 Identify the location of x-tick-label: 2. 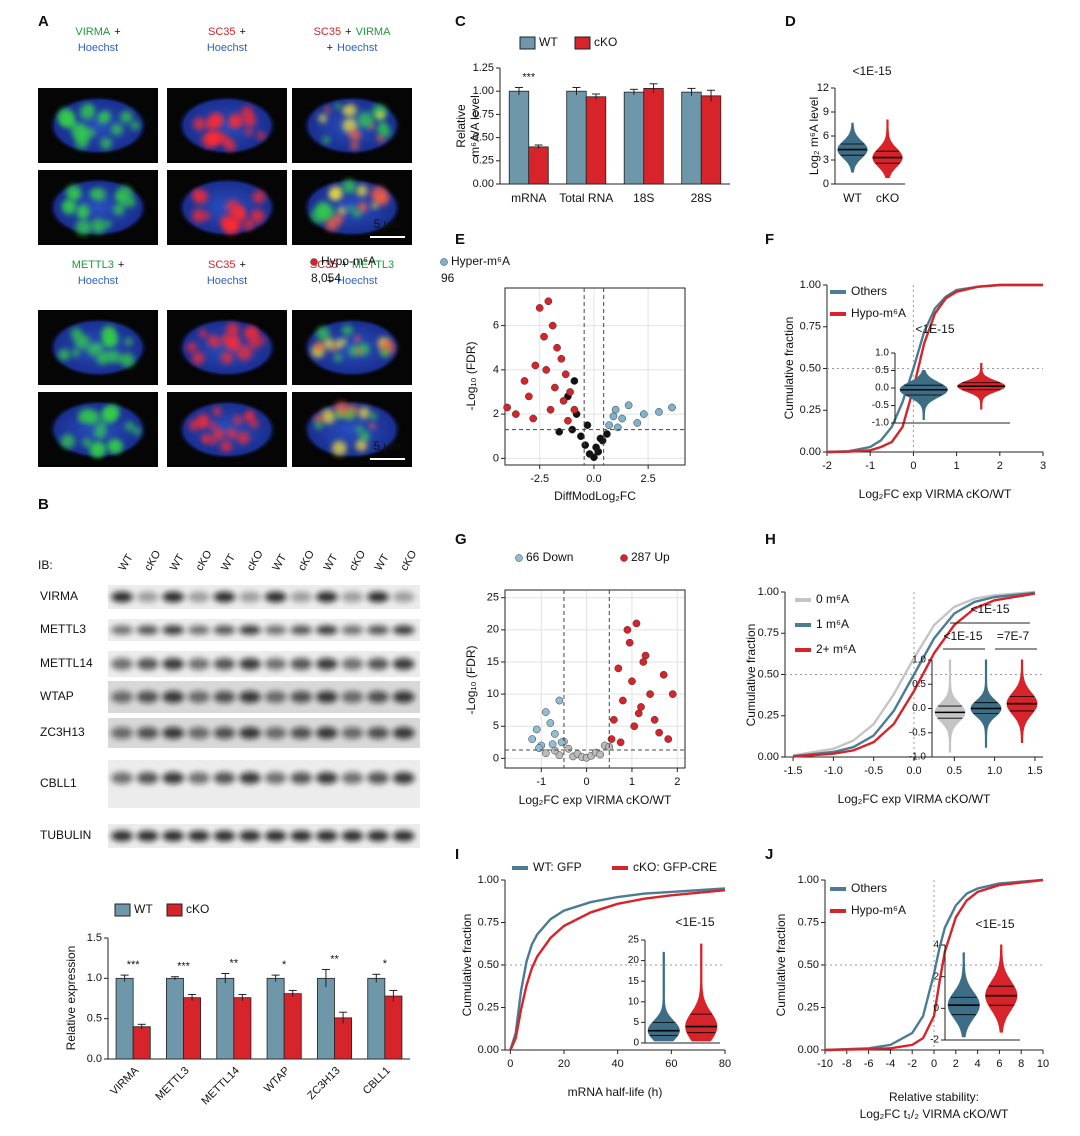
(956, 1064).